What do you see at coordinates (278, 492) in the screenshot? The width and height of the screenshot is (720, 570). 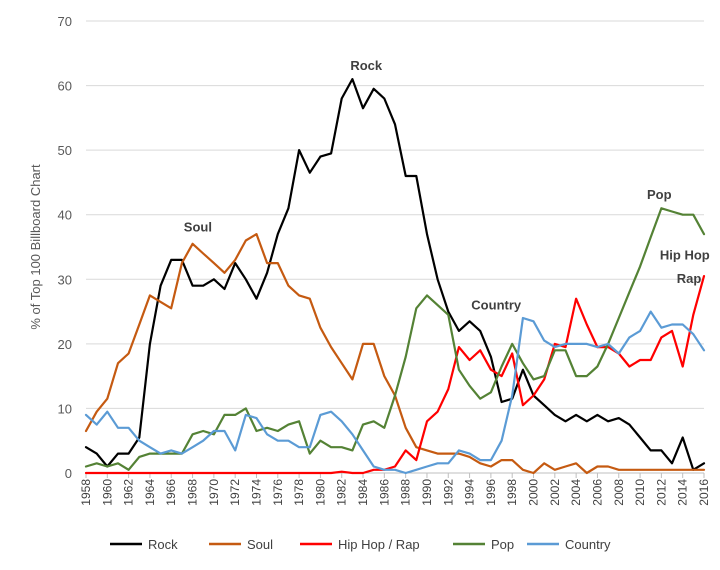 I see `x-tick-label: 1976` at bounding box center [278, 492].